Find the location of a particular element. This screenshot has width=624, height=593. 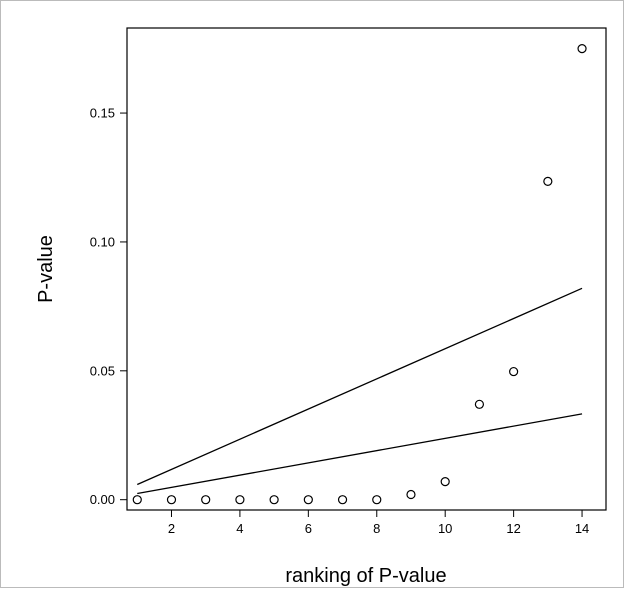

y-tick-label: 0.05 is located at coordinates (102, 370).